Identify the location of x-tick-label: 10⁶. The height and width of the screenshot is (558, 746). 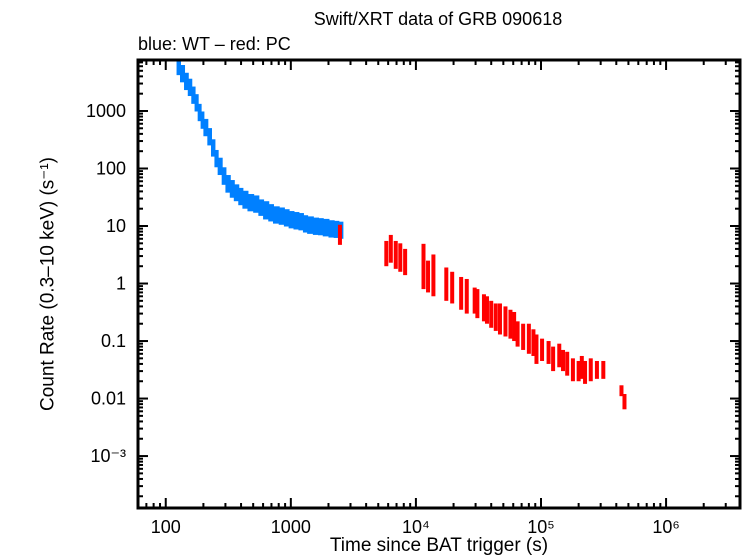
(665, 527).